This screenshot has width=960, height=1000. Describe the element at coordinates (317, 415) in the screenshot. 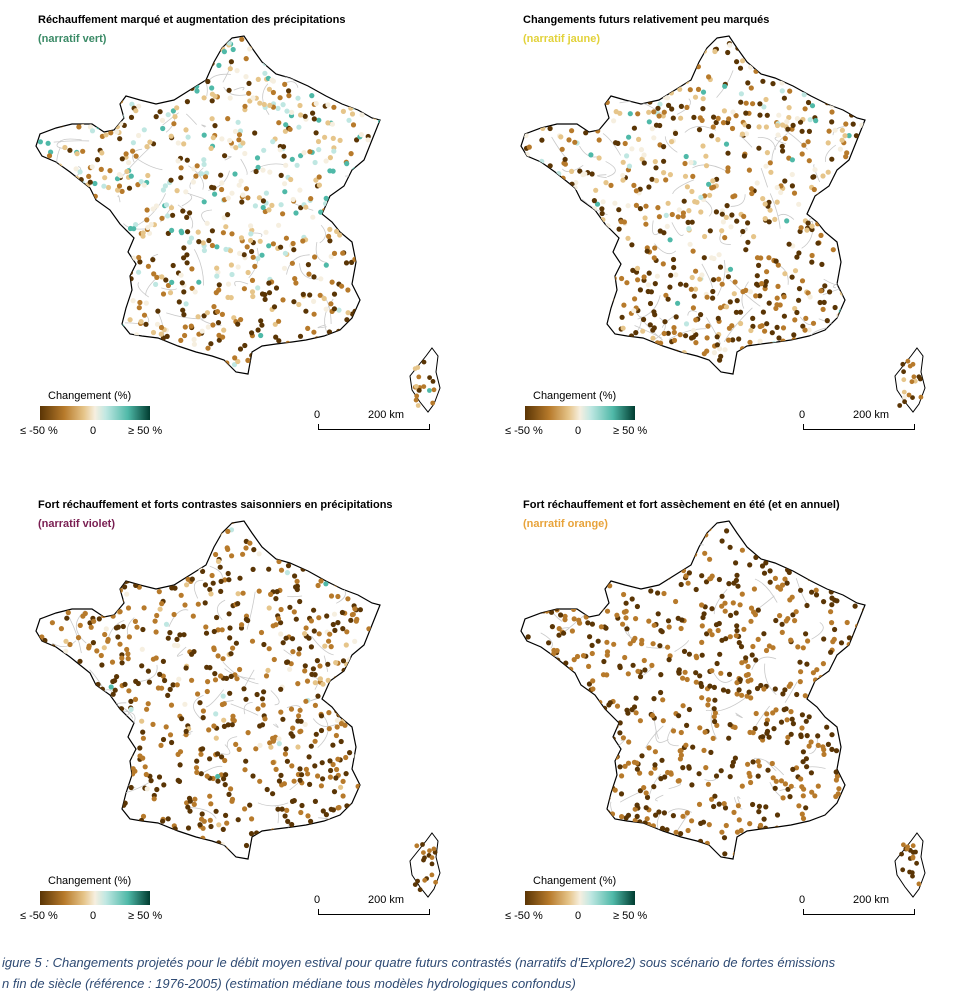

I see `scale-zero-label: 0` at that location.